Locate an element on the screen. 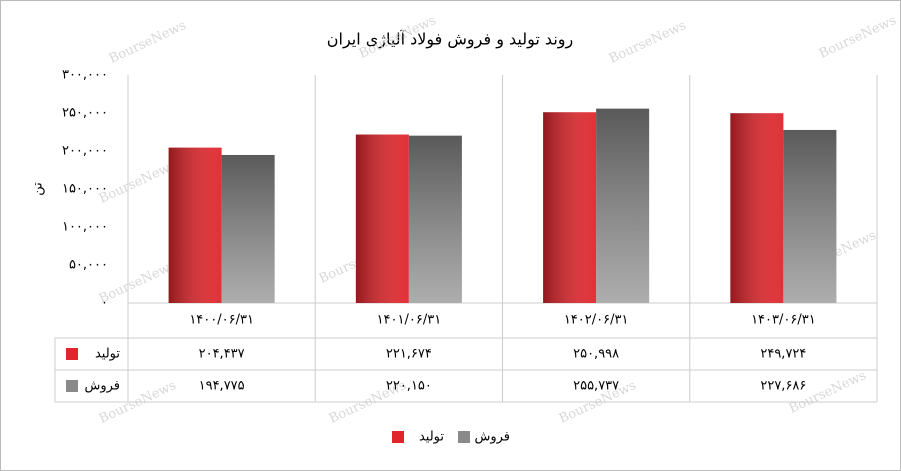  table-value: ۱۹۴,۷۷۵ is located at coordinates (222, 386).